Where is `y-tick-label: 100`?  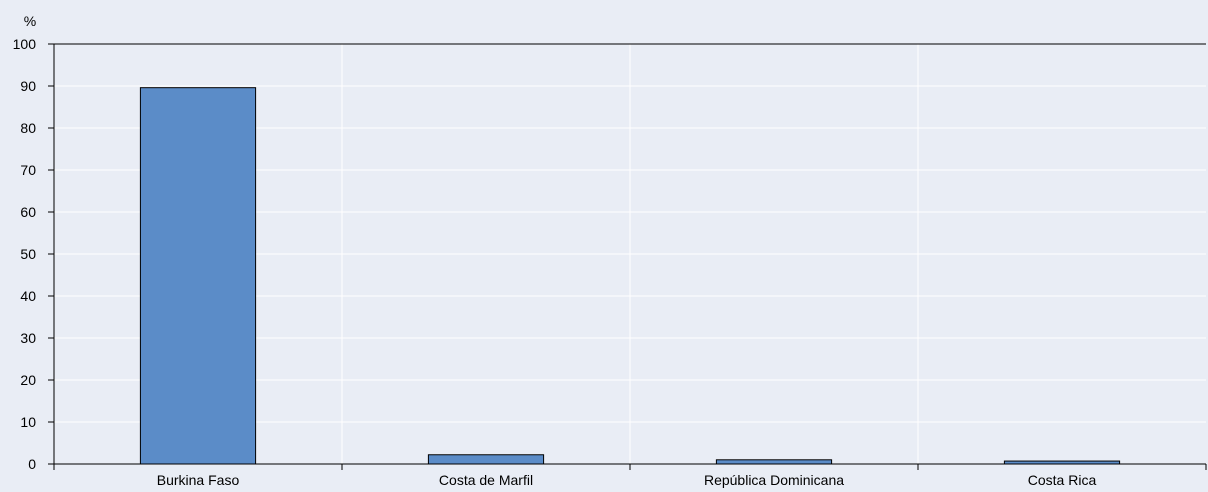
y-tick-label: 100 is located at coordinates (25, 44).